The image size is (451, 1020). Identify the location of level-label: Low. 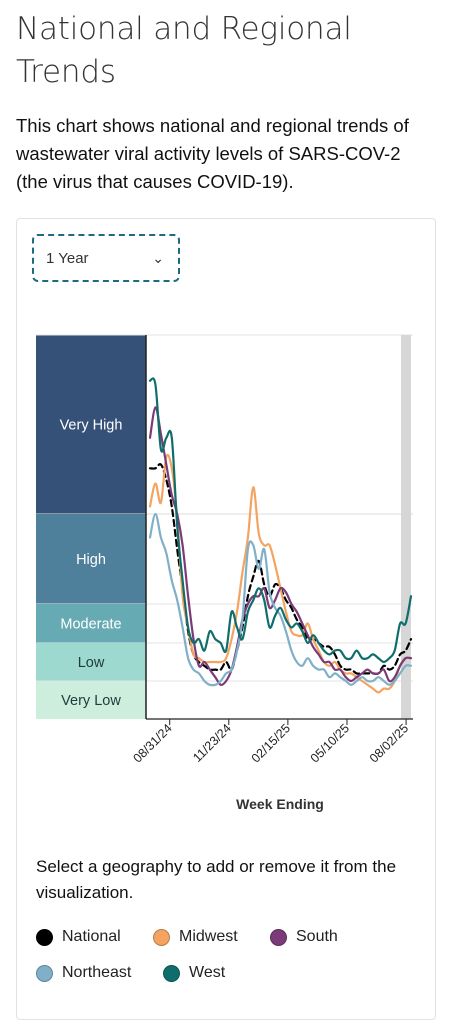
(91, 663).